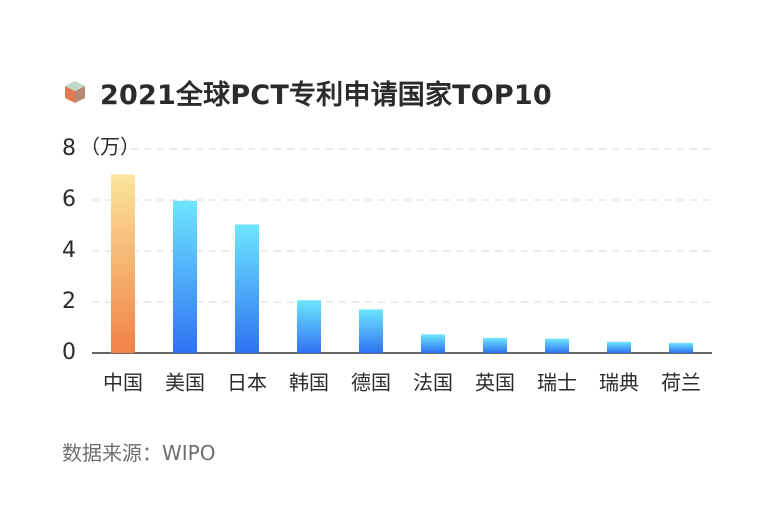 Image resolution: width=770 pixels, height=526 pixels. What do you see at coordinates (69, 352) in the screenshot?
I see `y-tick-label-0: 0` at bounding box center [69, 352].